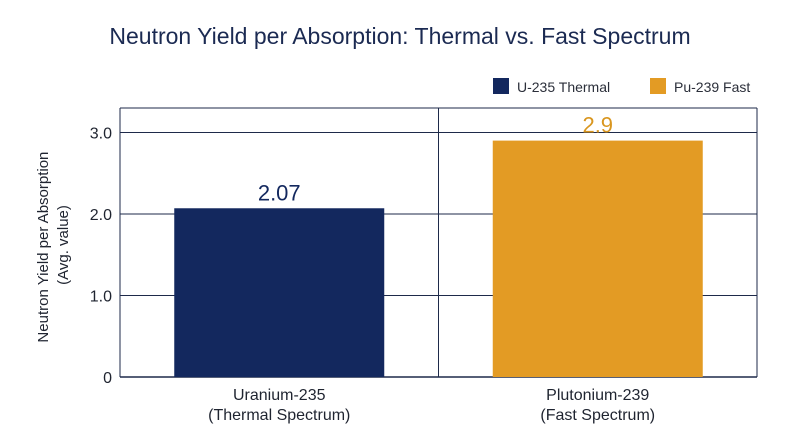  Describe the element at coordinates (435, 159) in the screenshot. I see `value-labels: 2.07 2.9` at that location.